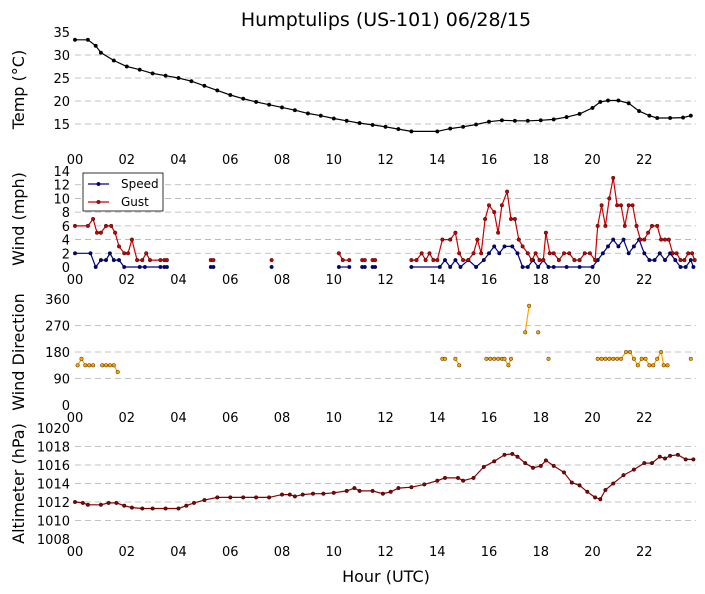  I want to click on y-tick-label: 1016, so click(53, 466).